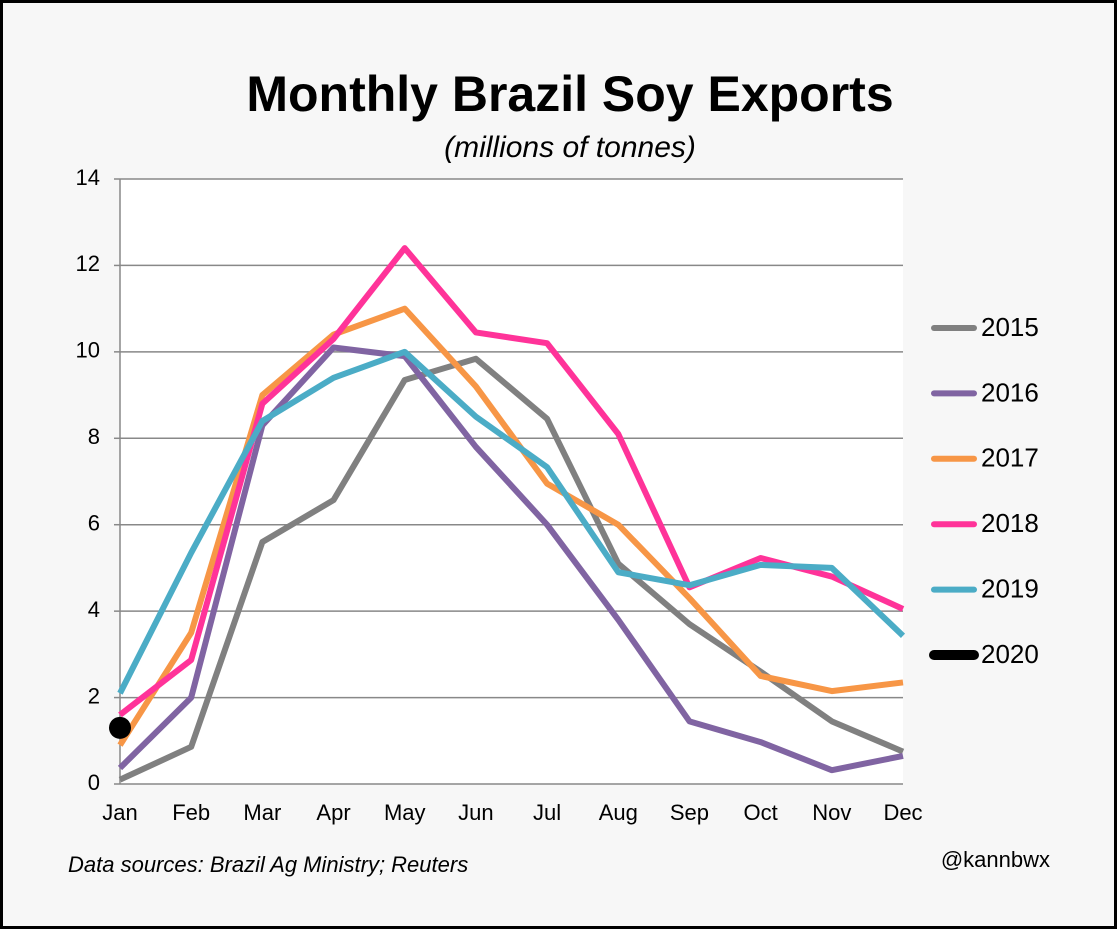 This screenshot has height=934, width=1117. Describe the element at coordinates (689, 812) in the screenshot. I see `x-tick-label: Sep` at that location.